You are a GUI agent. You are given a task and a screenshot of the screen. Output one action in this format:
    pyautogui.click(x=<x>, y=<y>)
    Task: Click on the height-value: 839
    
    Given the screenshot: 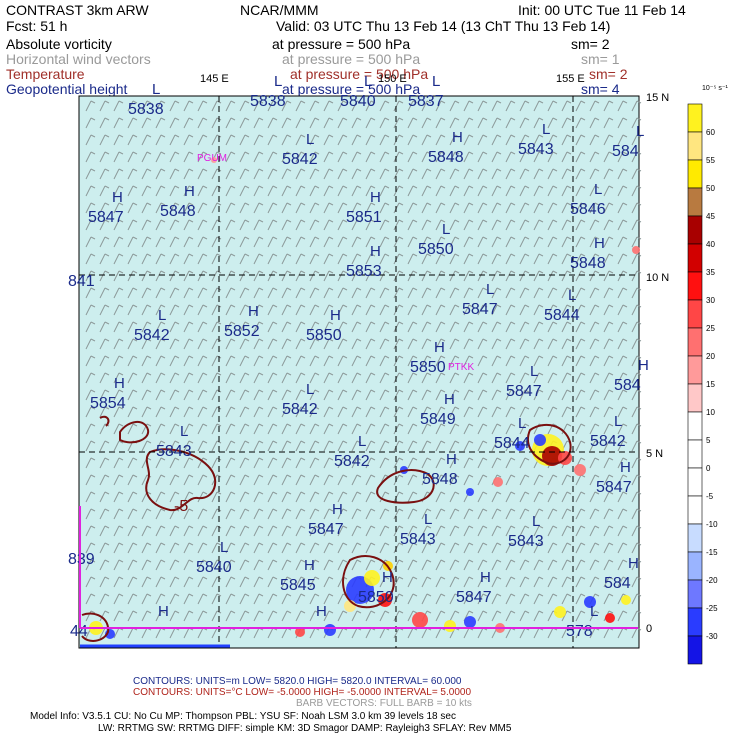 What is the action you would take?
    pyautogui.click(x=81, y=559)
    